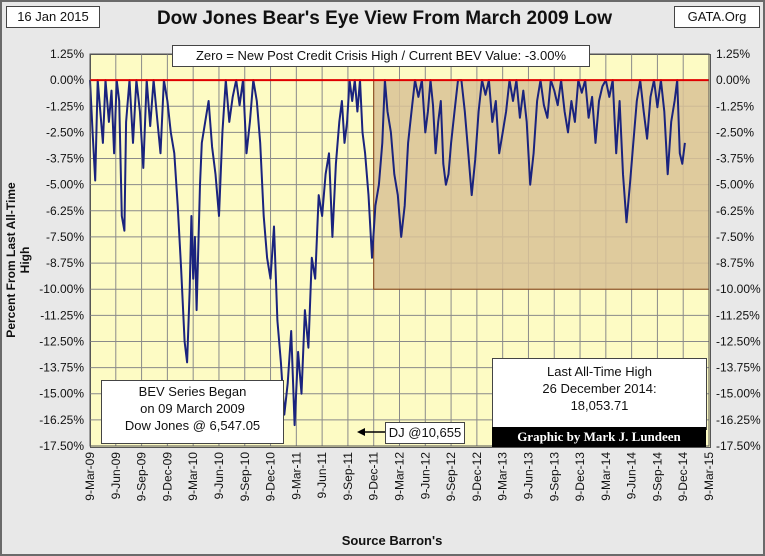 Image resolution: width=765 pixels, height=556 pixels. I want to click on y-tick-label-left: -16.25%, so click(61, 420).